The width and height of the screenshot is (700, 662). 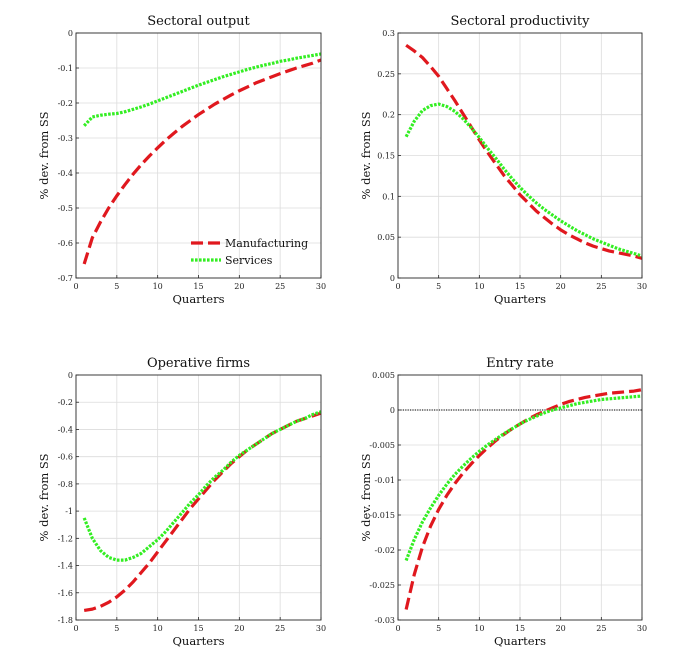 What do you see at coordinates (388, 33) in the screenshot?
I see `y-tick-label: 0.3` at bounding box center [388, 33].